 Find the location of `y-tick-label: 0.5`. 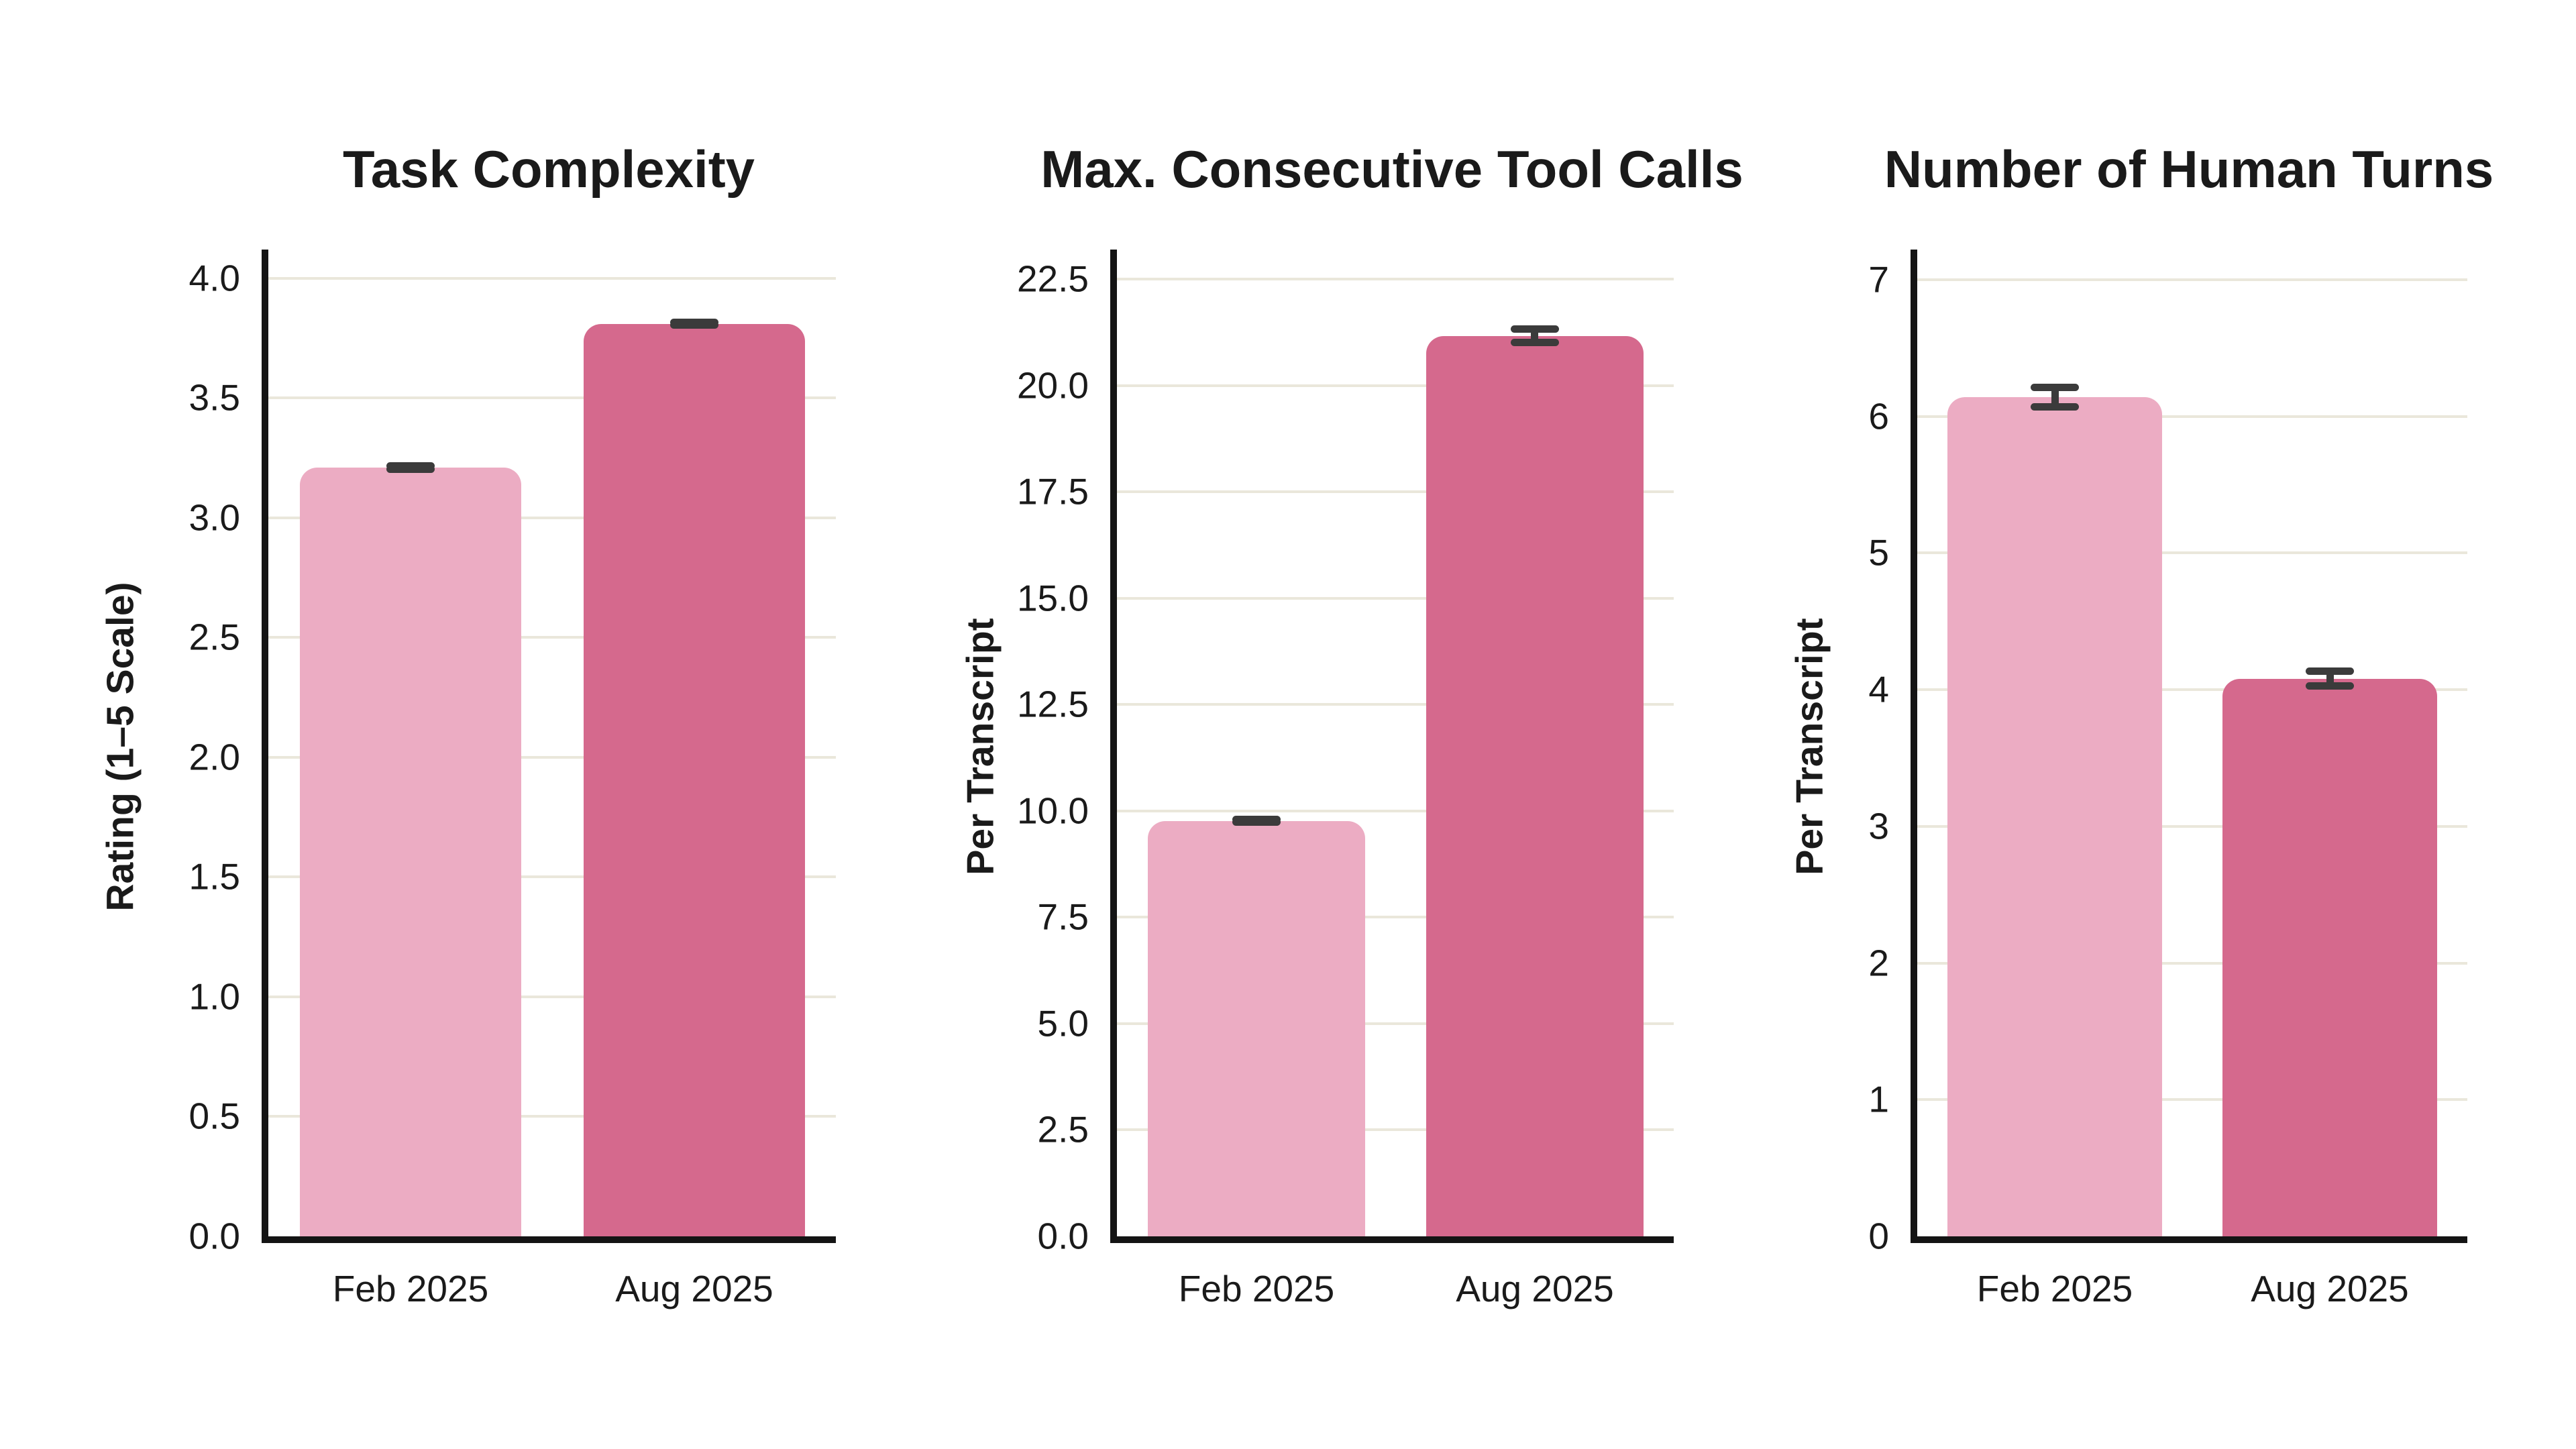

y-tick-label: 0.5 is located at coordinates (214, 1116).